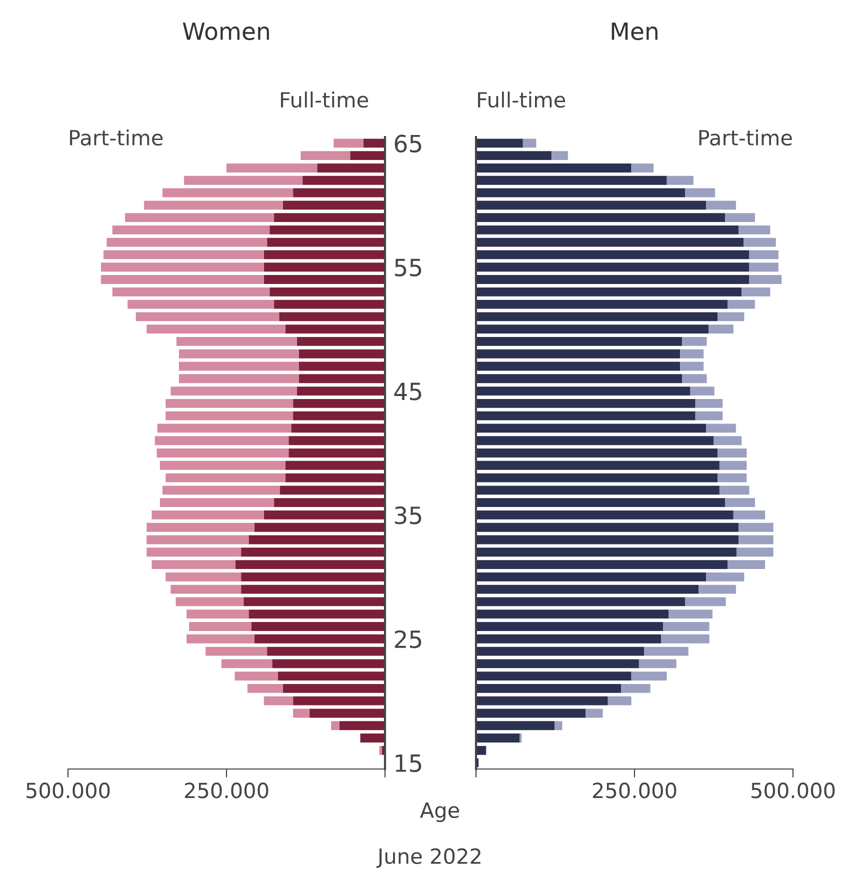 The height and width of the screenshot is (877, 861). What do you see at coordinates (440, 812) in the screenshot?
I see `y-axis-title: Age` at bounding box center [440, 812].